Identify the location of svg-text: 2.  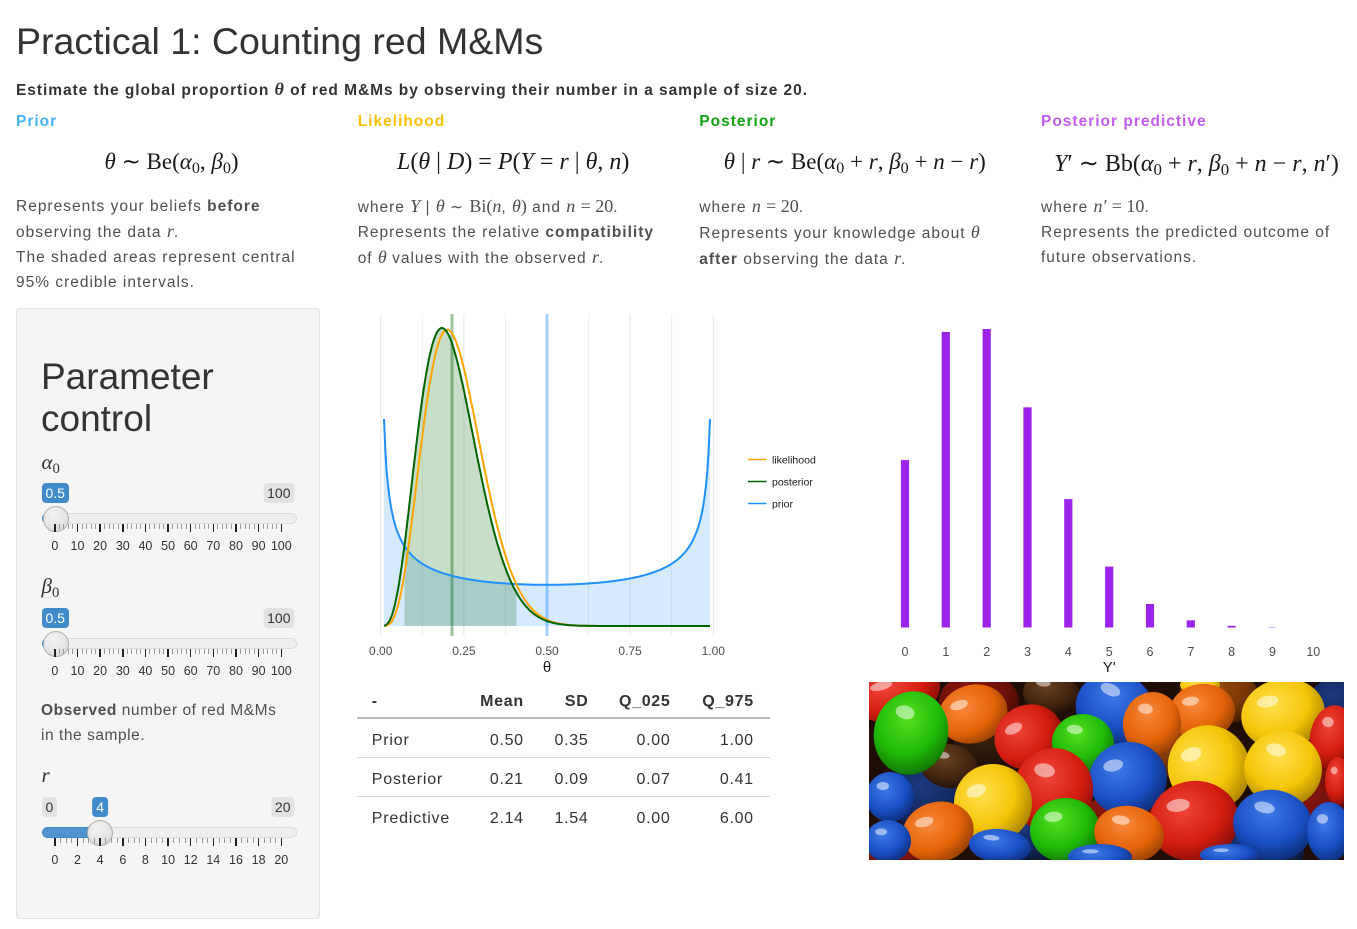
(986, 652).